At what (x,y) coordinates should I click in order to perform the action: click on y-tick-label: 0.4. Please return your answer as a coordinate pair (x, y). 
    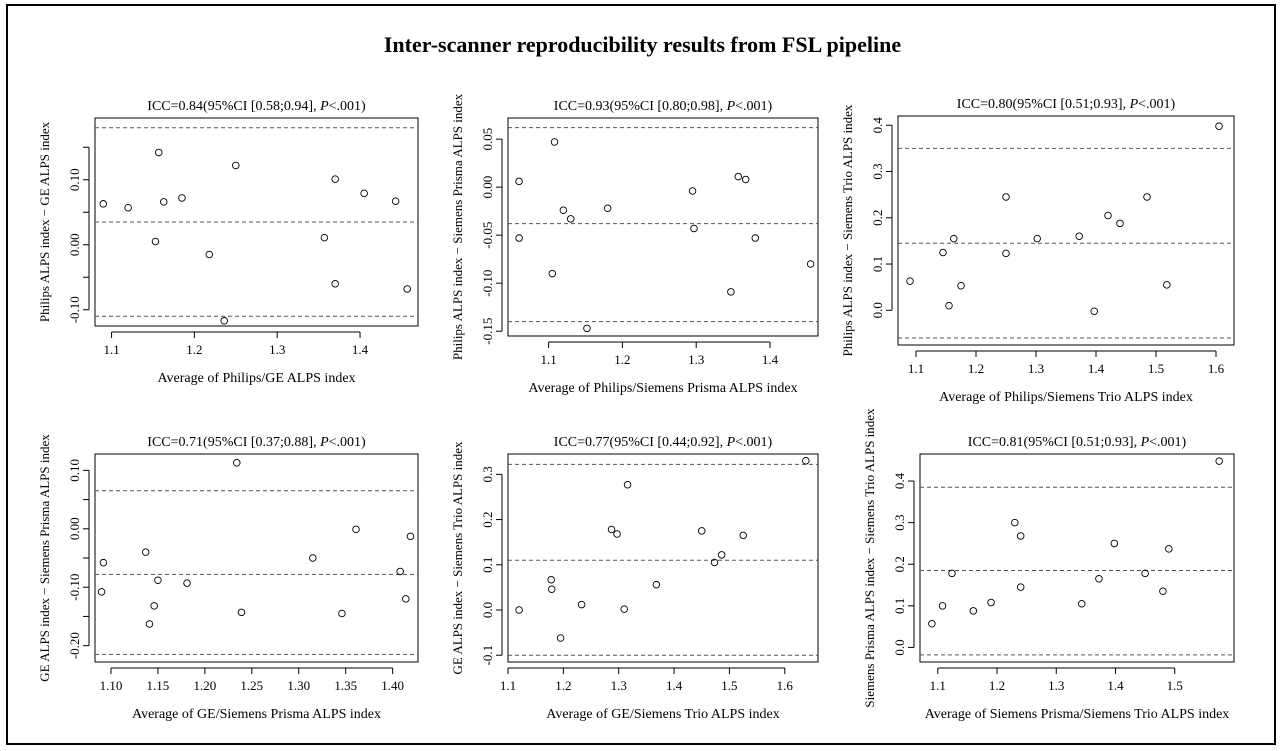
    Looking at the image, I should click on (899, 480).